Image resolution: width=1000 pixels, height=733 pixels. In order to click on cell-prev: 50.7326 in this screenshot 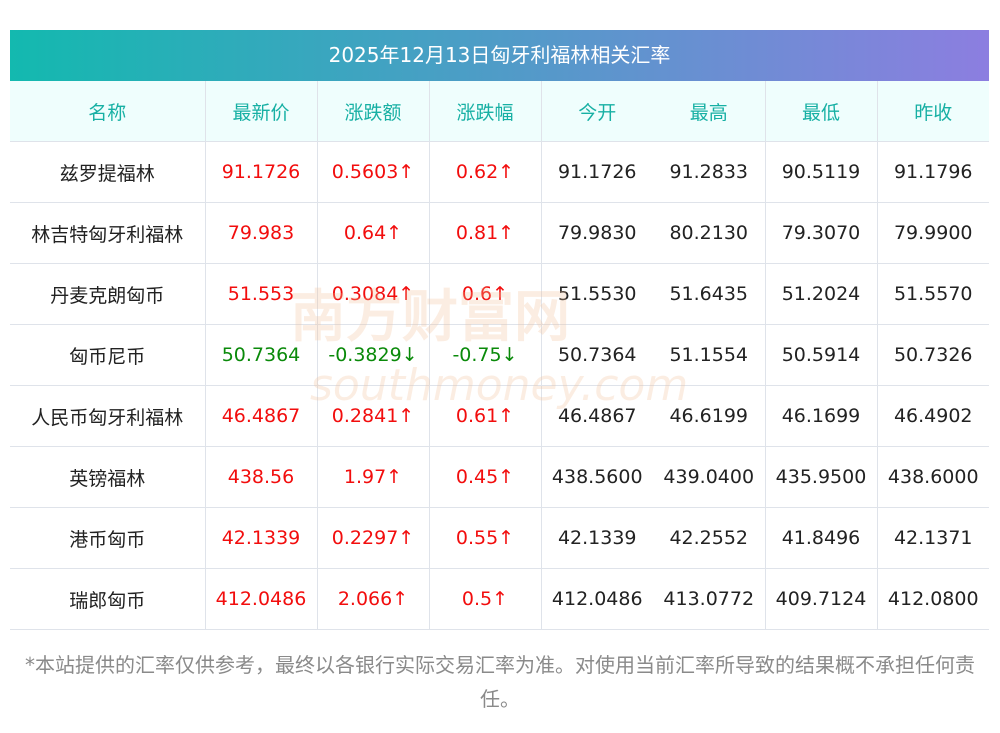, I will do `click(933, 355)`.